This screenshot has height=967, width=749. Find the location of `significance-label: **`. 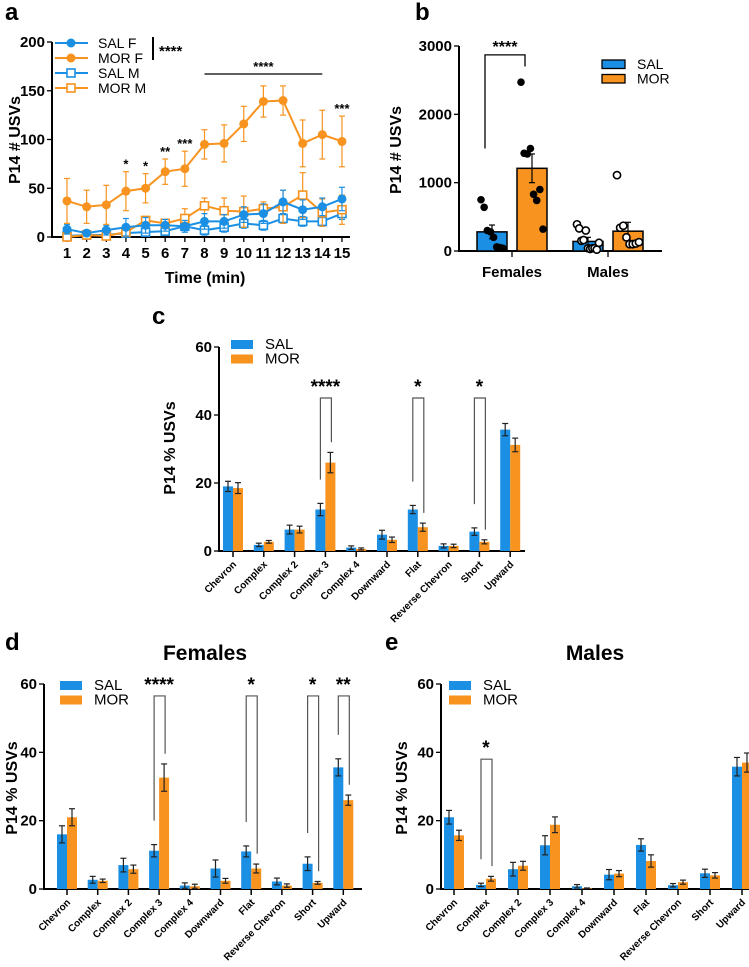

significance-label: ** is located at coordinates (165, 151).